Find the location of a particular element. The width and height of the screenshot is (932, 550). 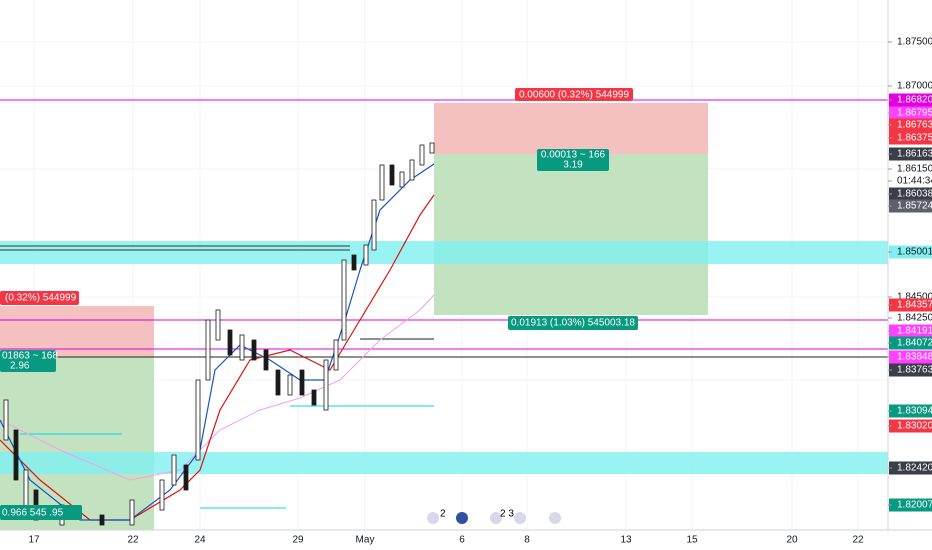

price-label: 1.84191 is located at coordinates (914, 331).